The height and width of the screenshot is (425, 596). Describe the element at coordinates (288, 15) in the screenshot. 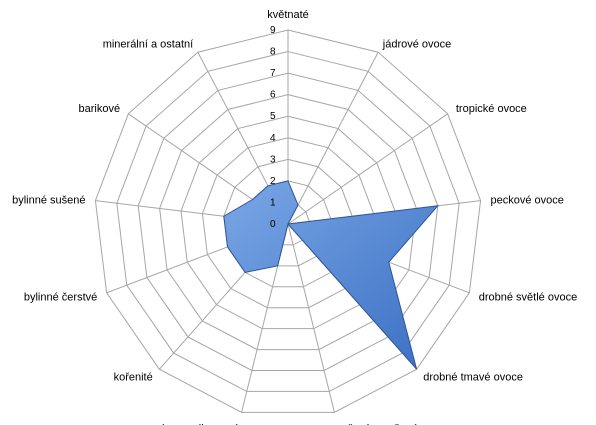

I see `category-label-1: květnaté` at that location.